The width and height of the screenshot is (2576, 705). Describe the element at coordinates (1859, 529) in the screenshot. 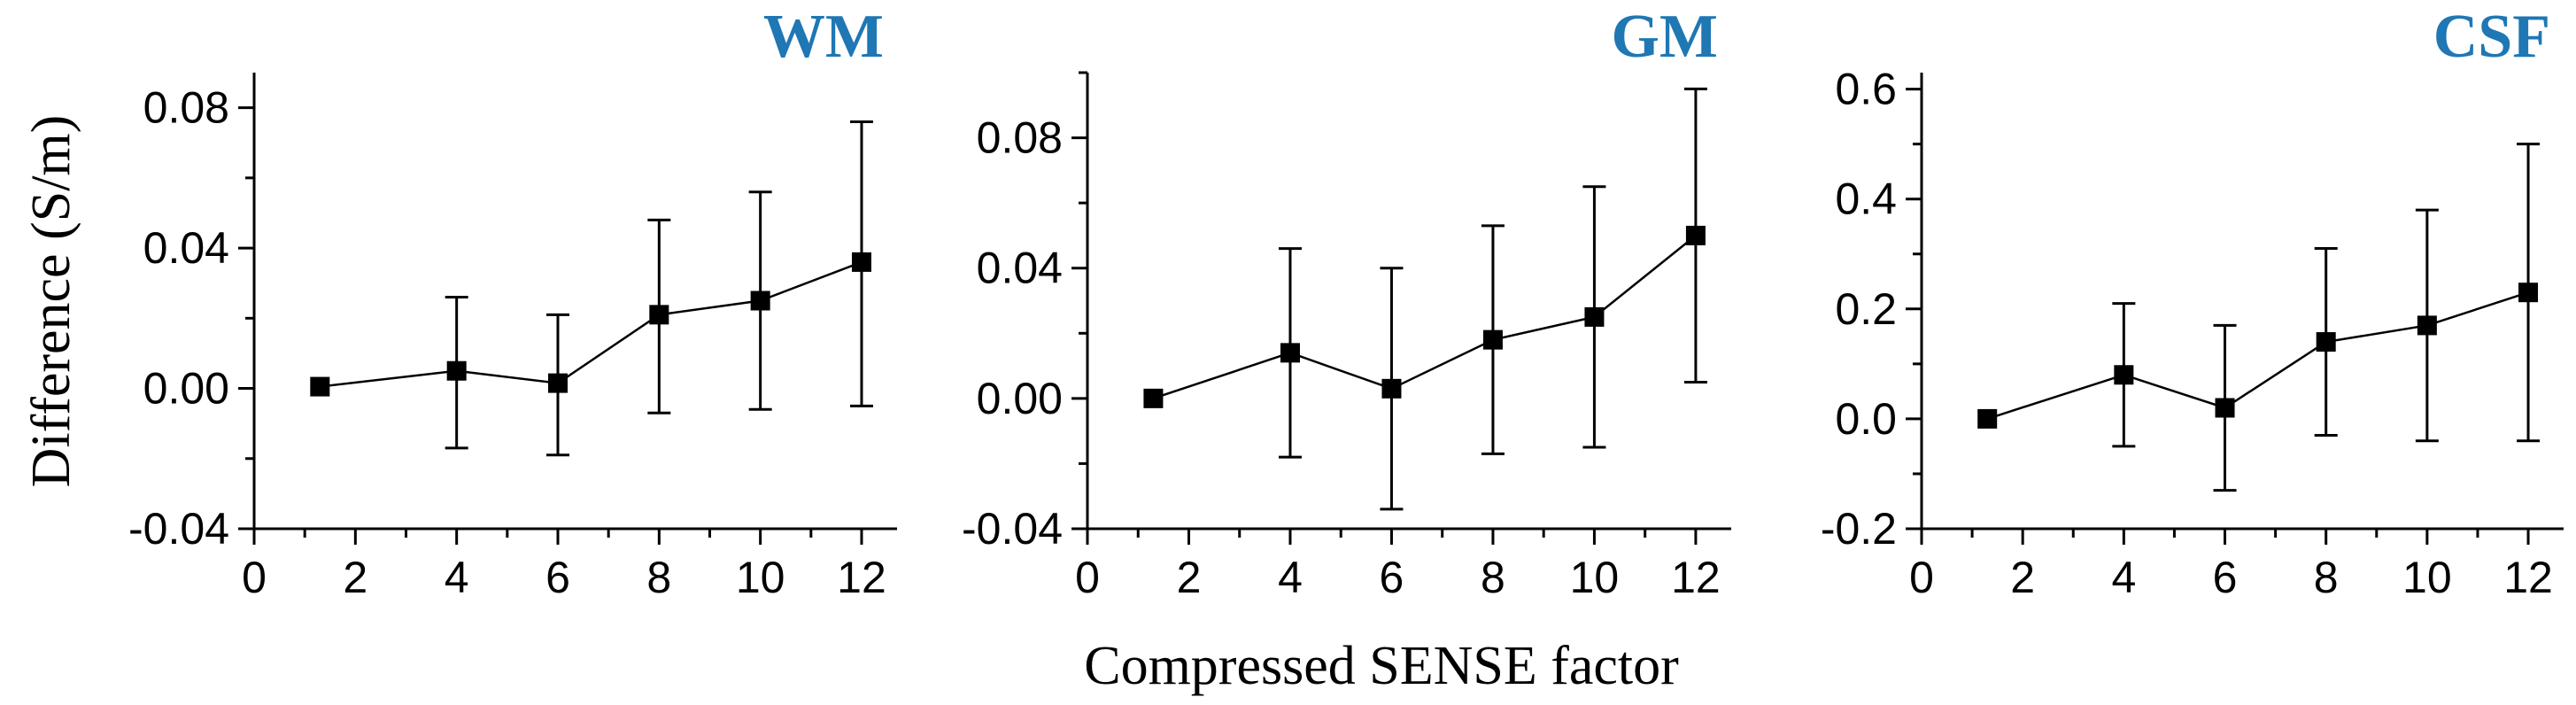

I see `y-tick-label: -0.2` at that location.